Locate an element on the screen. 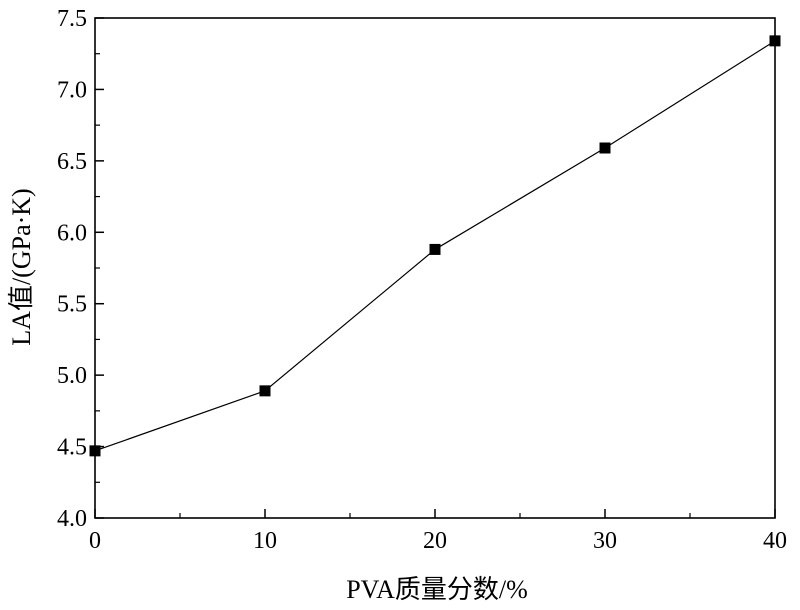  y-tick-label: 4.5 is located at coordinates (72, 448).